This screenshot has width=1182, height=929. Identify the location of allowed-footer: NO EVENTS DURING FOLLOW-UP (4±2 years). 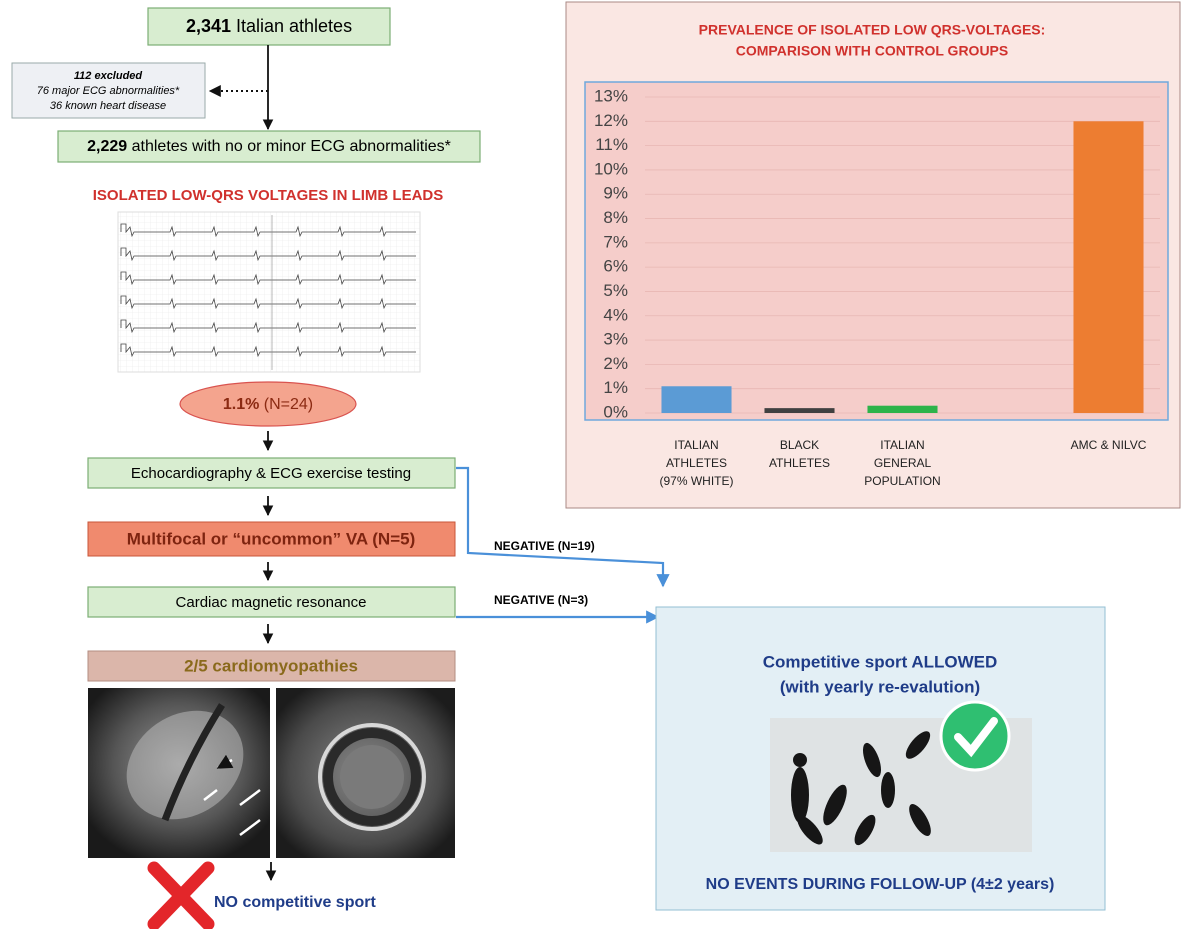
(880, 884).